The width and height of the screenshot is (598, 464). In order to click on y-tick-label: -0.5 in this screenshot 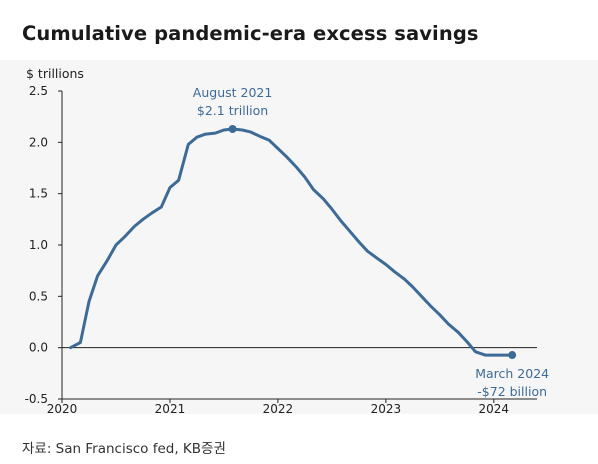, I will do `click(36, 399)`.